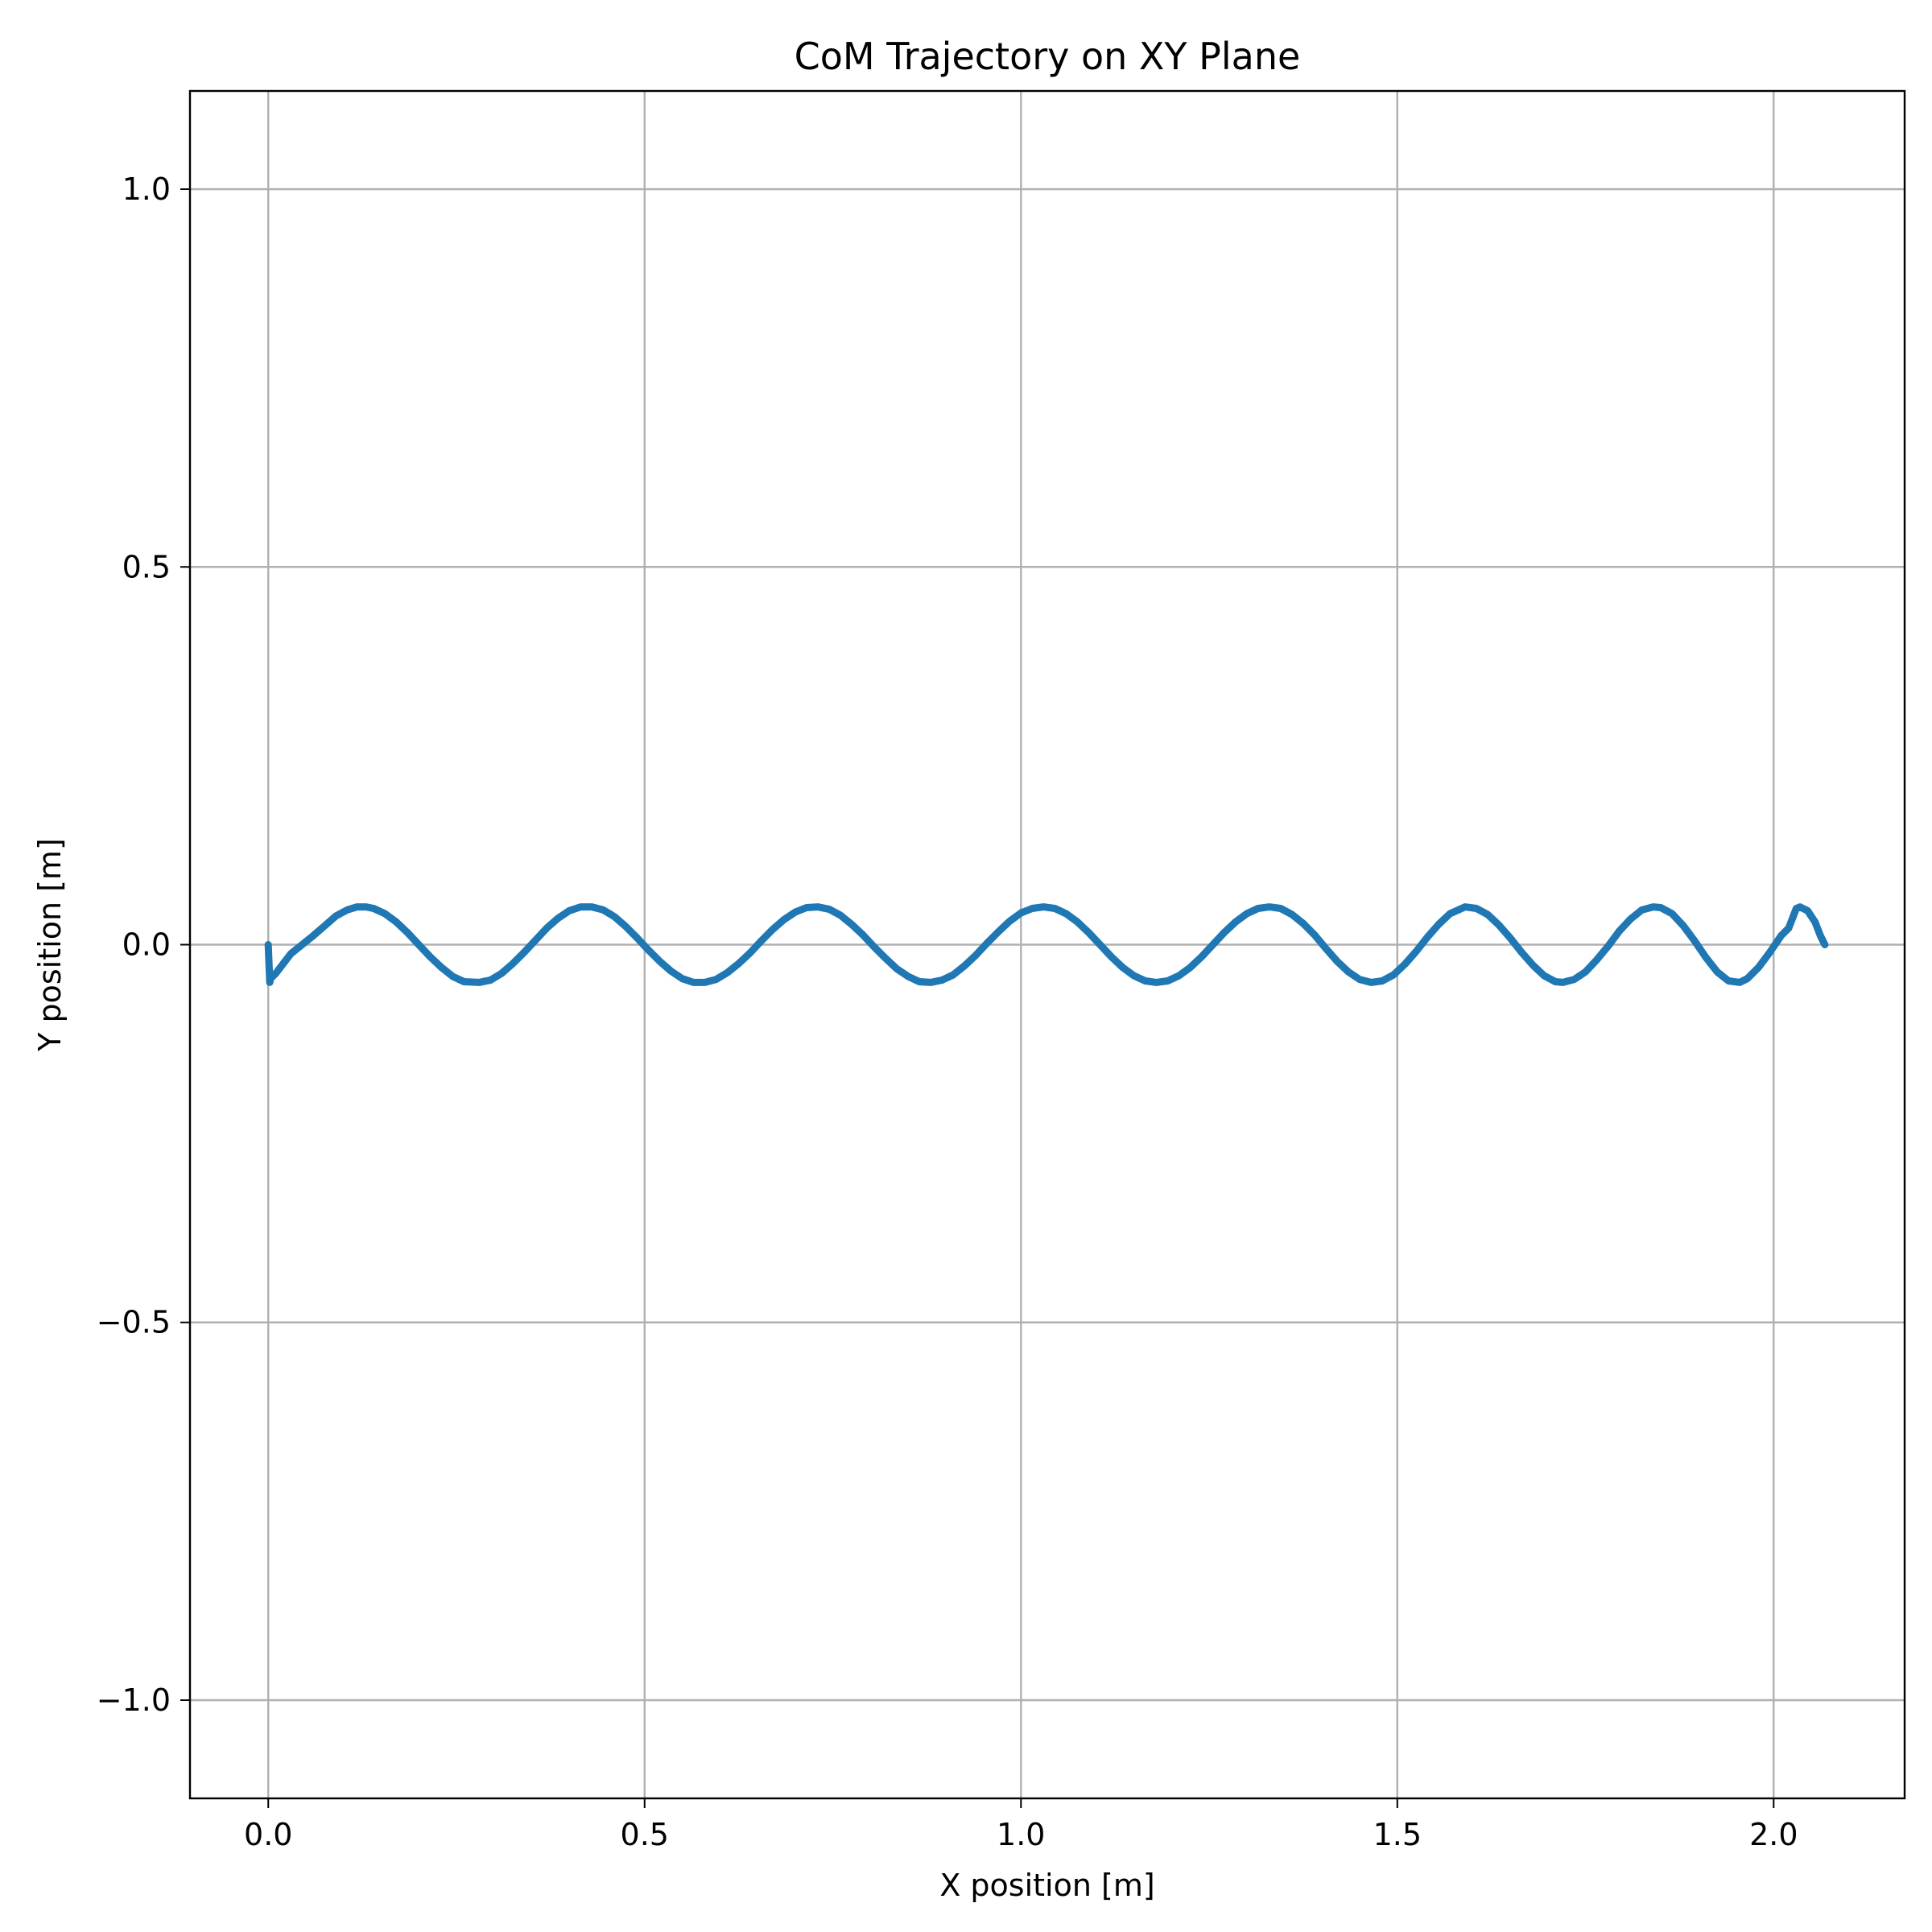 This screenshot has width=1932, height=1932. Describe the element at coordinates (1397, 1834) in the screenshot. I see `x-tick-label: 1.5` at that location.